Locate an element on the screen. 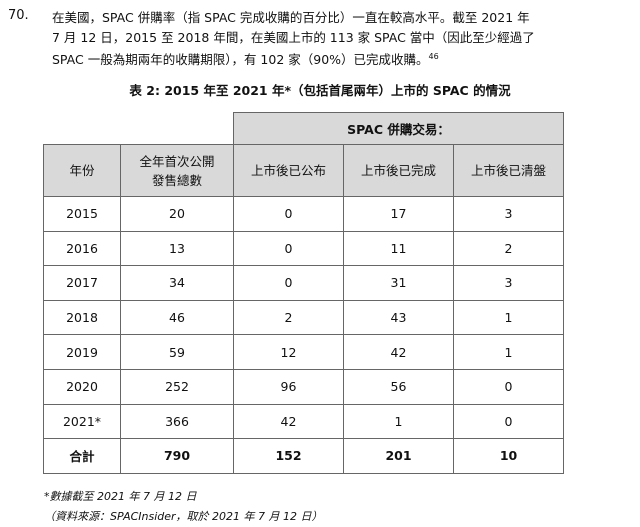 This screenshot has height=527, width=640. table-row: 2018 46 2 43 1 is located at coordinates (304, 317).